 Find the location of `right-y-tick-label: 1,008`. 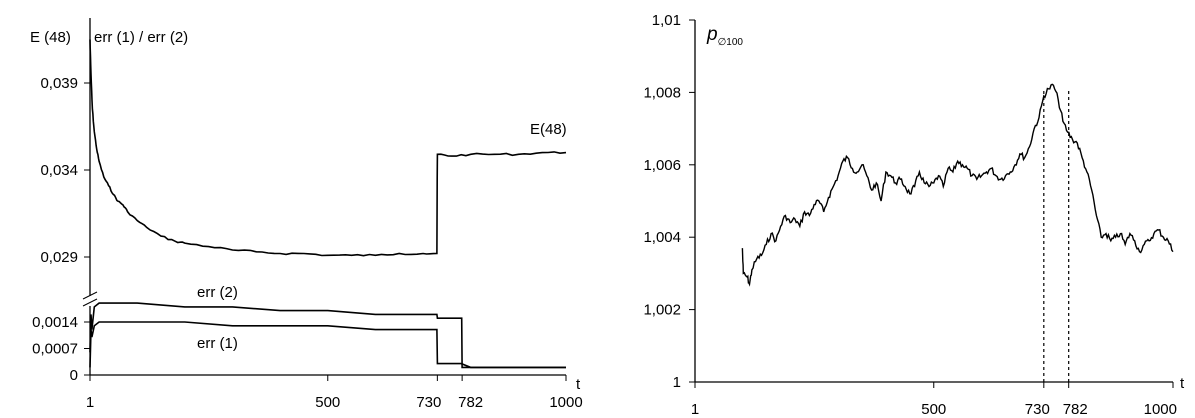

right-y-tick-label: 1,008 is located at coordinates (662, 92).